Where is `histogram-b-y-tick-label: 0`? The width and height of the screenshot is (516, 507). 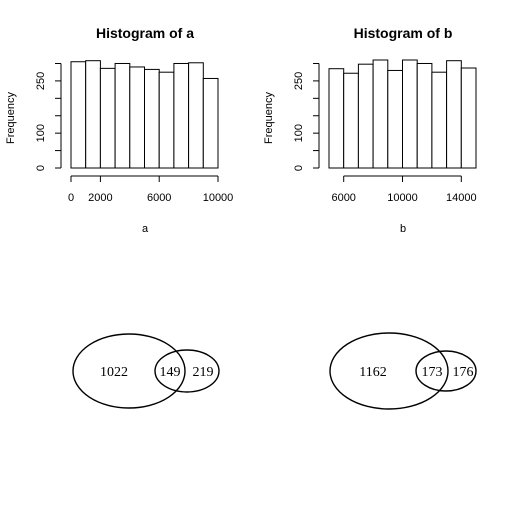 histogram-b-y-tick-label: 0 is located at coordinates (299, 168).